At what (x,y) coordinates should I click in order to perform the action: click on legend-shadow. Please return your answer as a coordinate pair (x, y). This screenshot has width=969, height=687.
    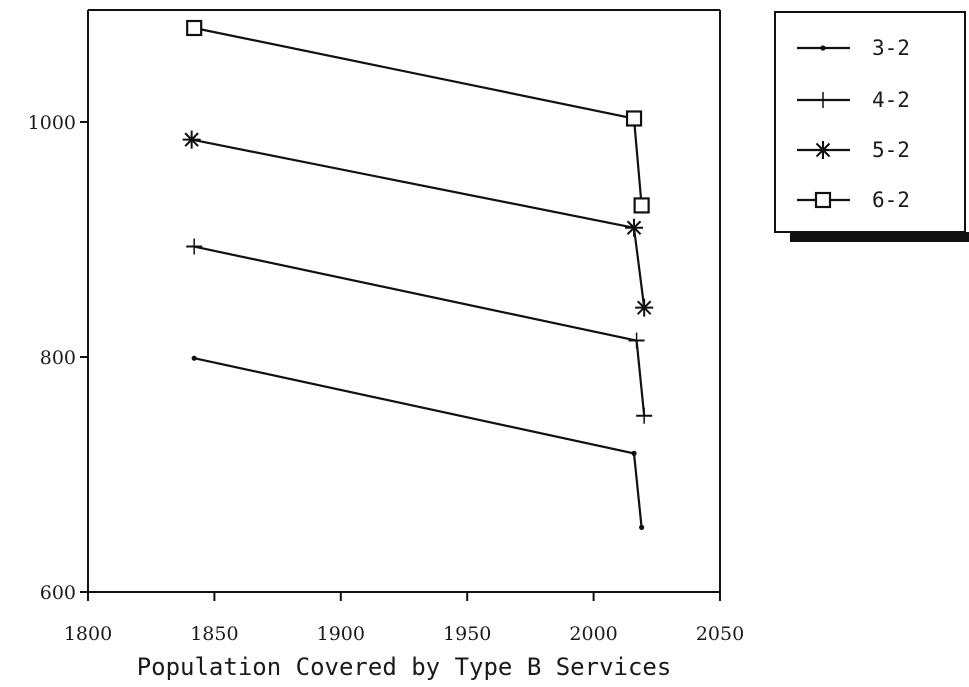
    Looking at the image, I should click on (879, 237).